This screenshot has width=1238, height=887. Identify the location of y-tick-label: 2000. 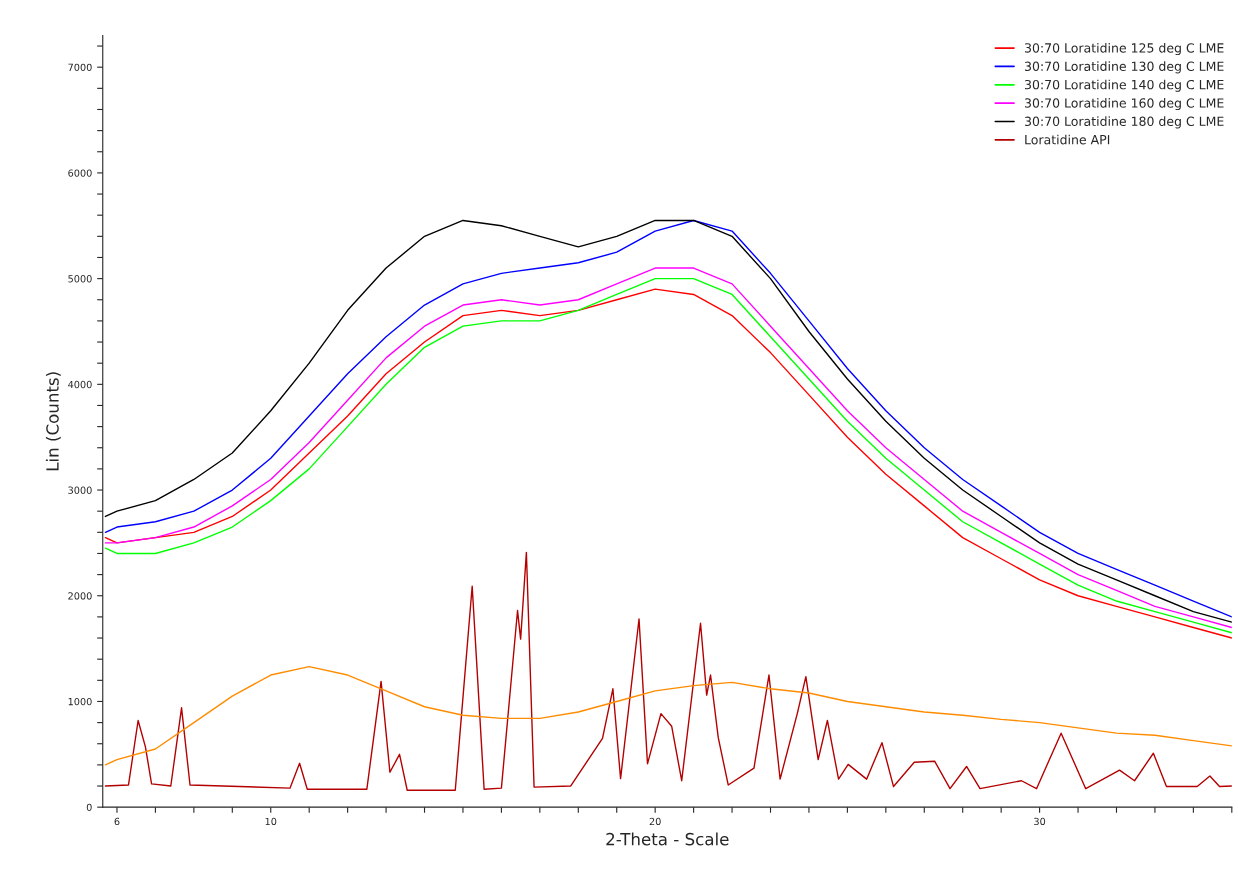
(80, 596).